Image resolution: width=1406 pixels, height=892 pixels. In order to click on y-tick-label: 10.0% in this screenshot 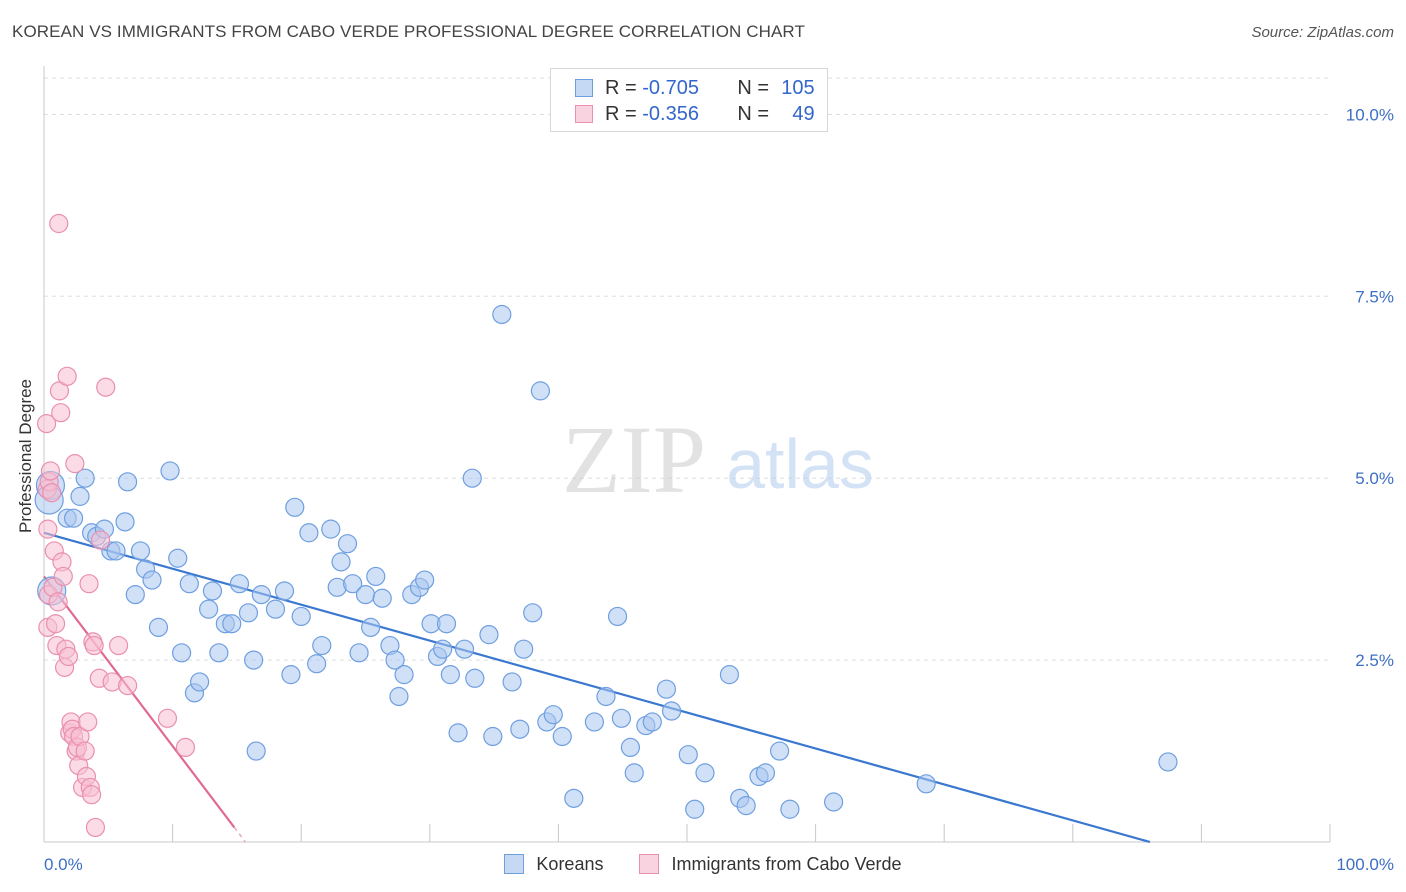, I will do `click(1370, 114)`.